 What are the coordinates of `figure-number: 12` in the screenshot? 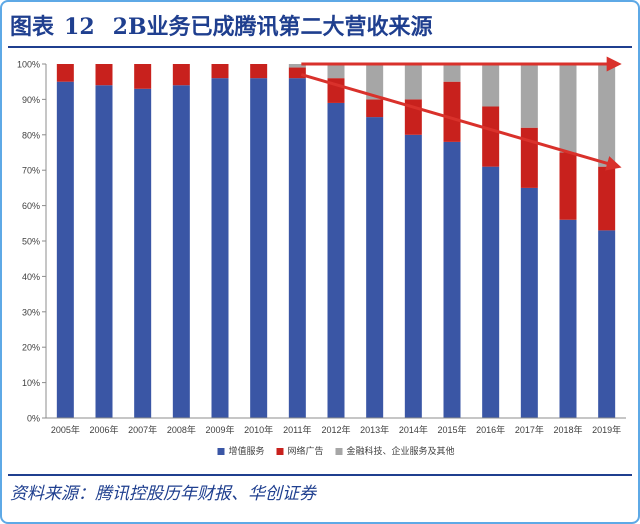 It's located at (79, 27).